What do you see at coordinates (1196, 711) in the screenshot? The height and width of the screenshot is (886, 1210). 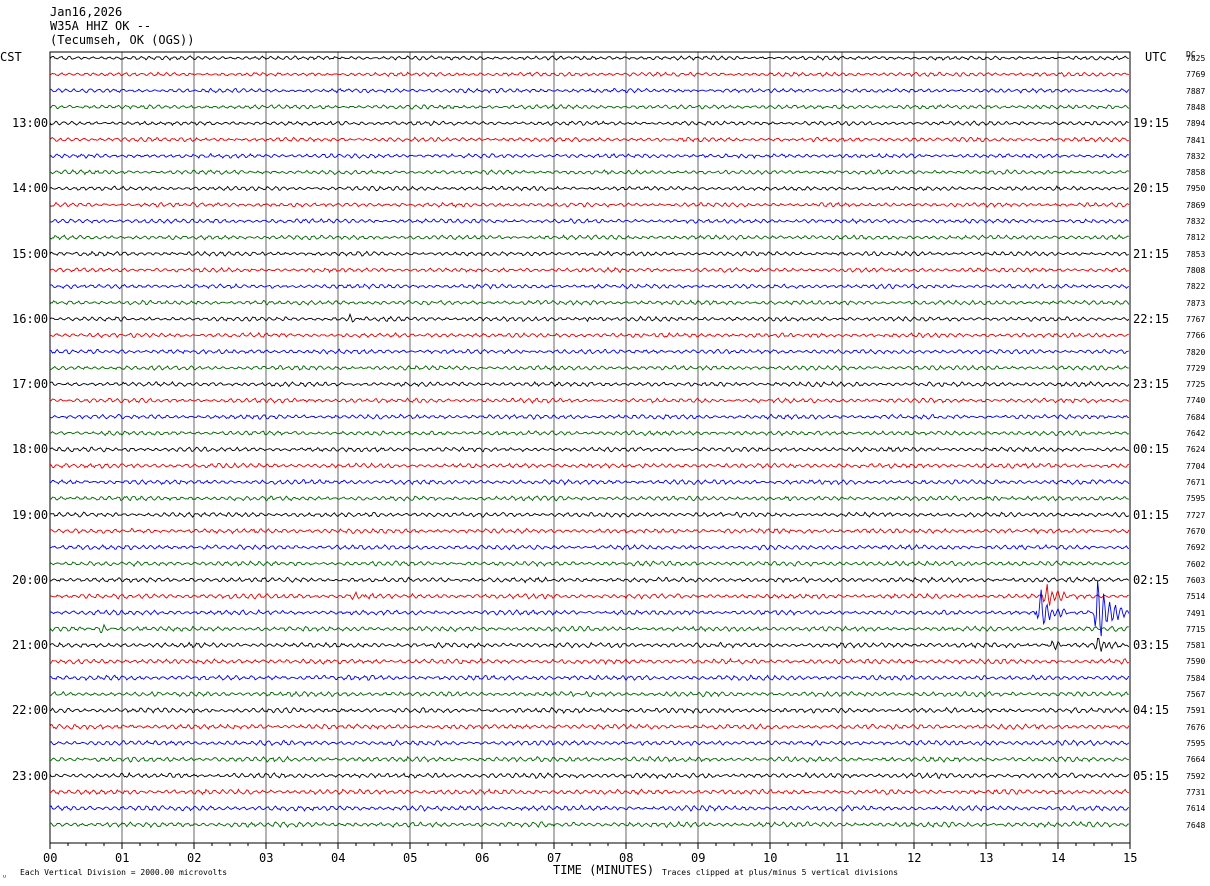 I see `dc-offset-value: 7591` at bounding box center [1196, 711].